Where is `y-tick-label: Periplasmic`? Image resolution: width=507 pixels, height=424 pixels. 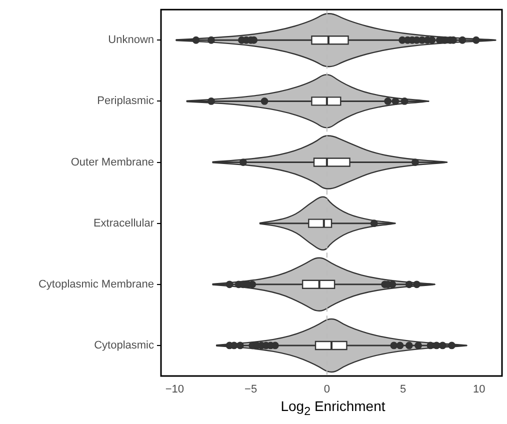
y-tick-label: Periplasmic is located at coordinates (125, 101).